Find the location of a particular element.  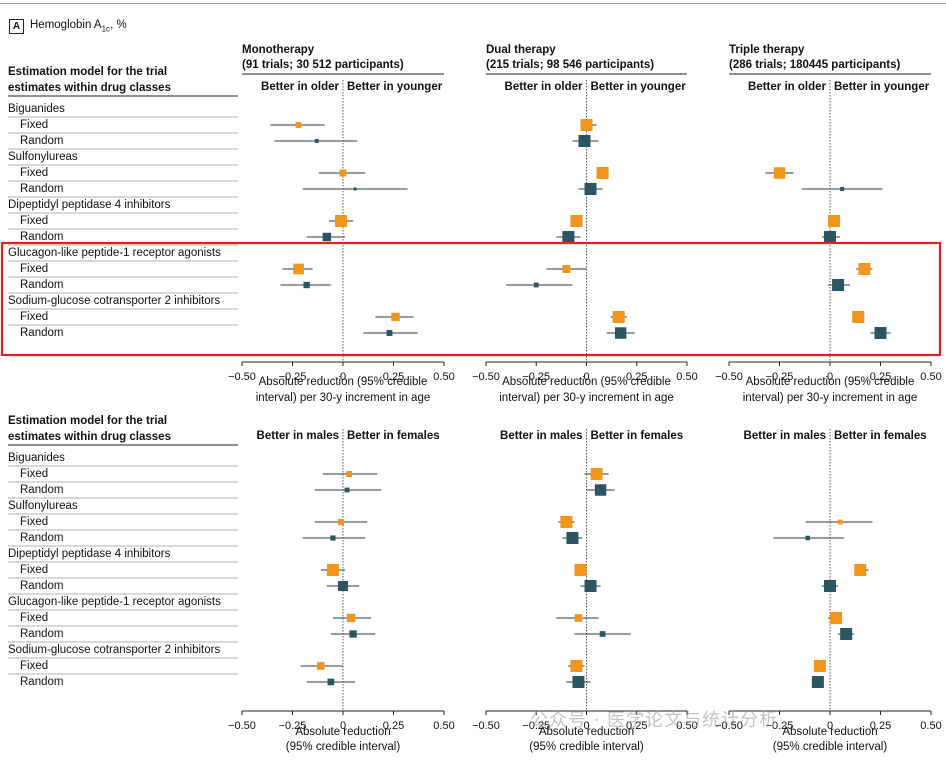

panel-column-title: Monotherapy is located at coordinates (278, 50).